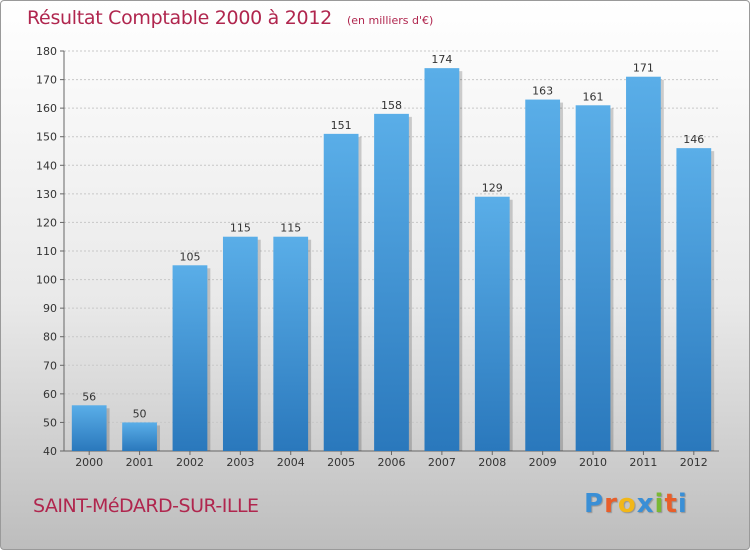  What do you see at coordinates (594, 504) in the screenshot?
I see `logo-letter: P` at bounding box center [594, 504].